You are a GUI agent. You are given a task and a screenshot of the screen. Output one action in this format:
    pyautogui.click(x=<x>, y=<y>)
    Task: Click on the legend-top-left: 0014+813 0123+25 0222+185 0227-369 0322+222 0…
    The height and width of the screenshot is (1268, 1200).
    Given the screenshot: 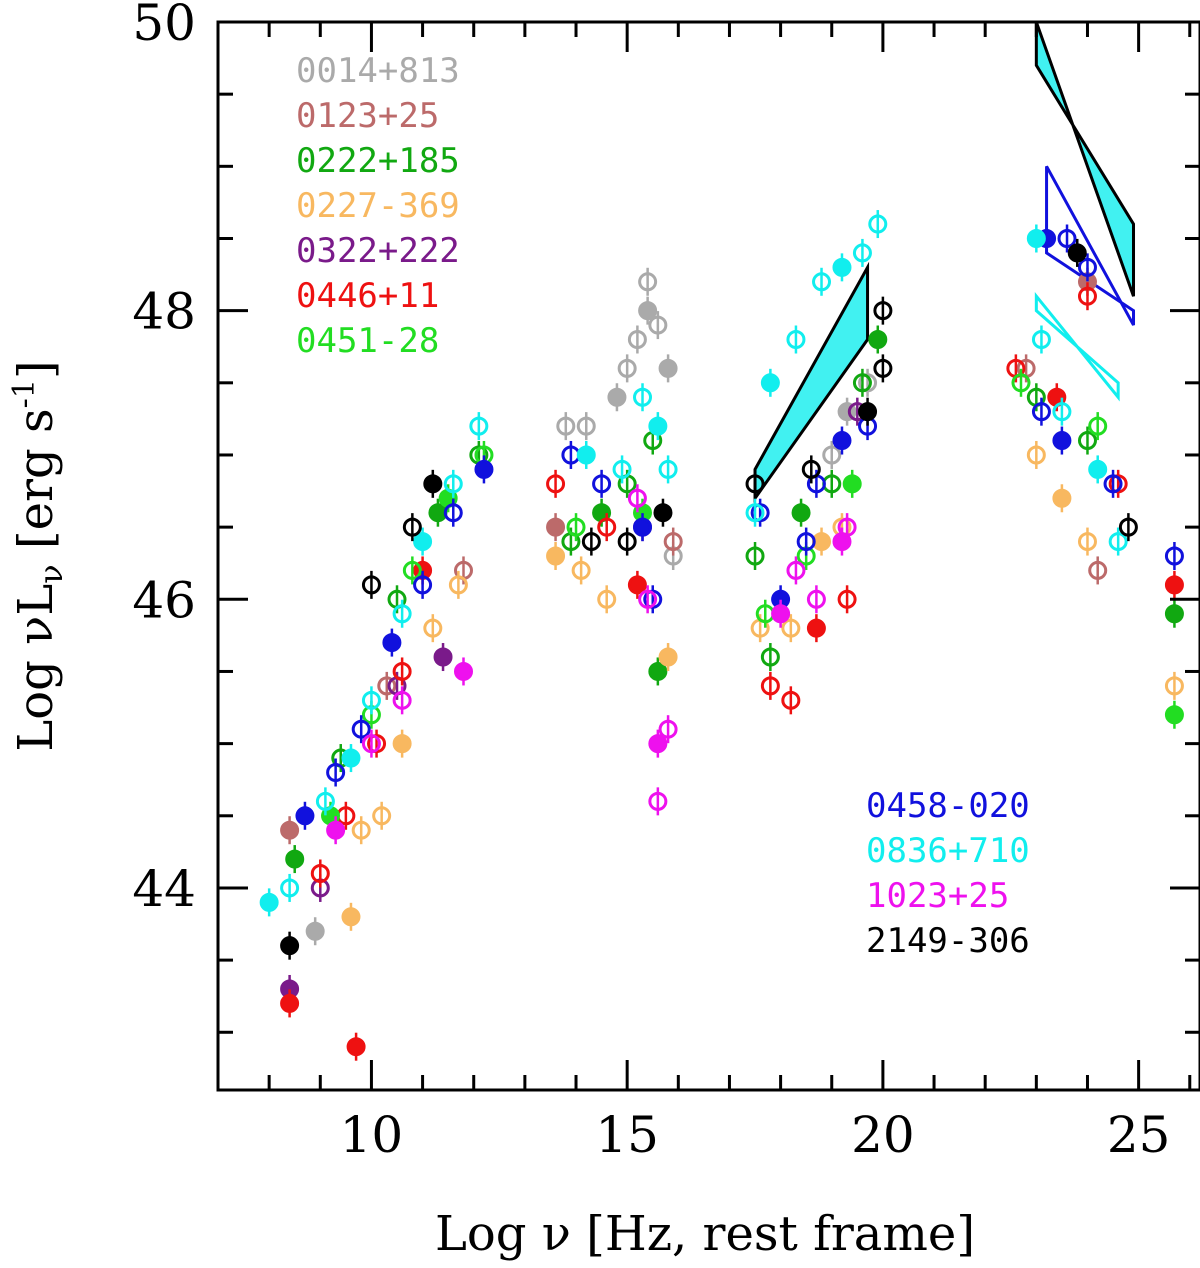 What is the action you would take?
    pyautogui.click(x=378, y=206)
    